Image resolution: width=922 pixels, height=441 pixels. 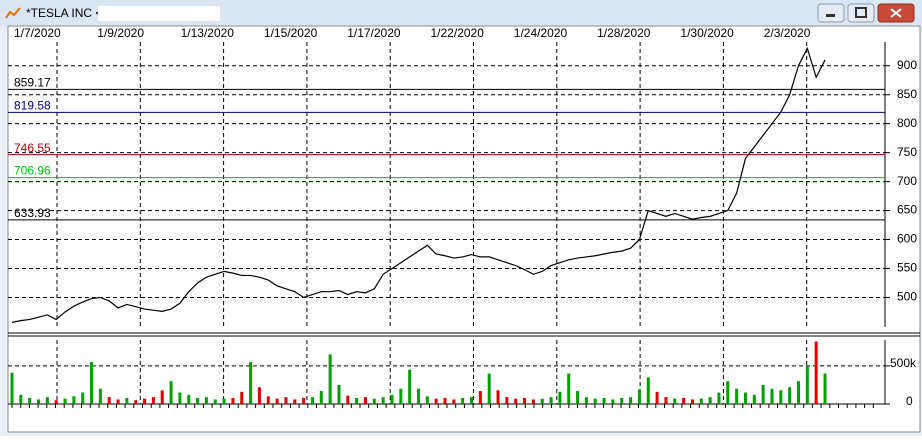 What do you see at coordinates (907, 65) in the screenshot?
I see `y-tick-label: 900` at bounding box center [907, 65].